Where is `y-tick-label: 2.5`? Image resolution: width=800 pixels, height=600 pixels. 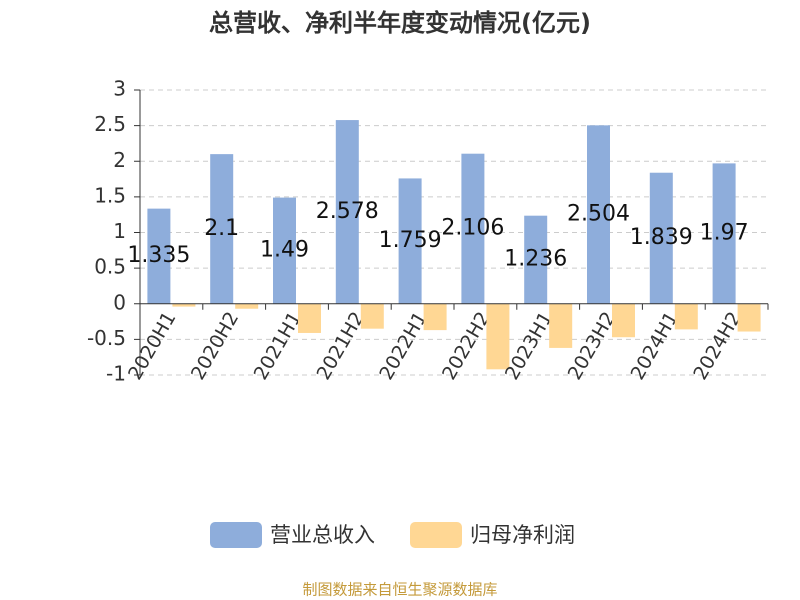 y-tick-label: 2.5 is located at coordinates (110, 124).